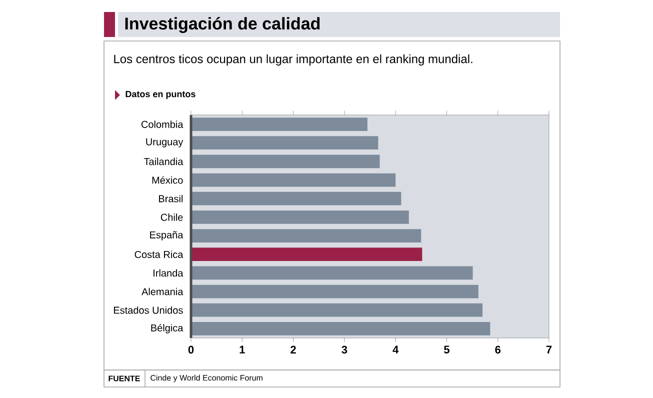  What do you see at coordinates (222, 25) in the screenshot?
I see `chart-title: Investigación de calidad` at bounding box center [222, 25].